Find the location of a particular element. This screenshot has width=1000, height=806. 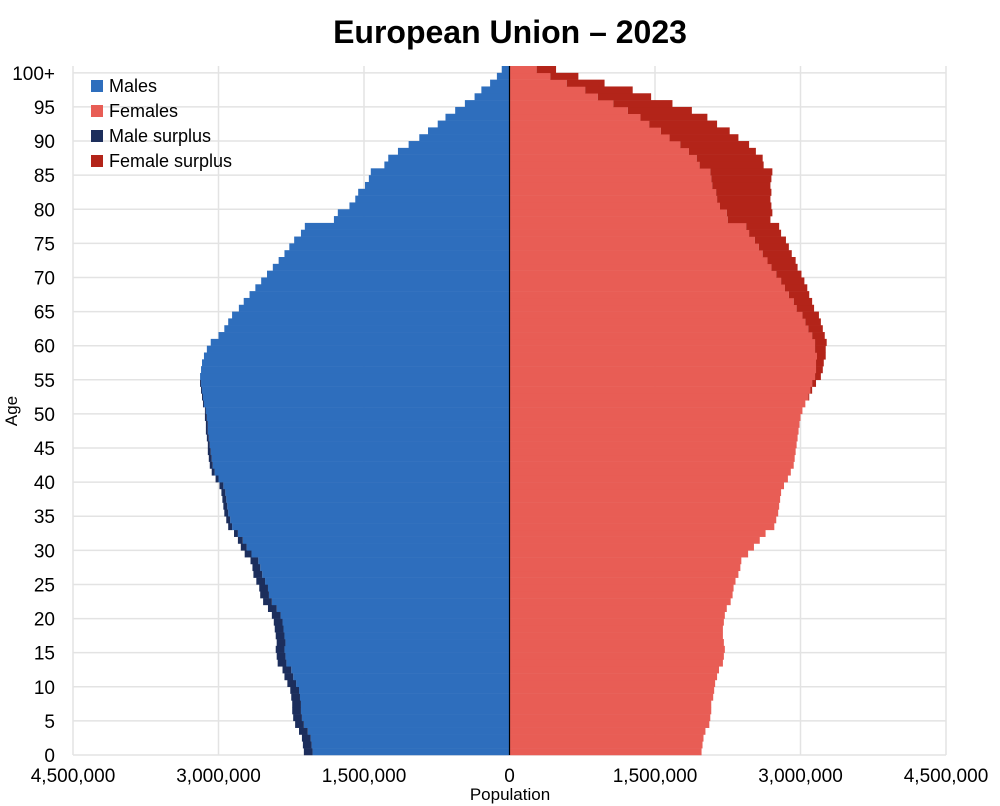

y-tick-label: 85 is located at coordinates (44, 176).